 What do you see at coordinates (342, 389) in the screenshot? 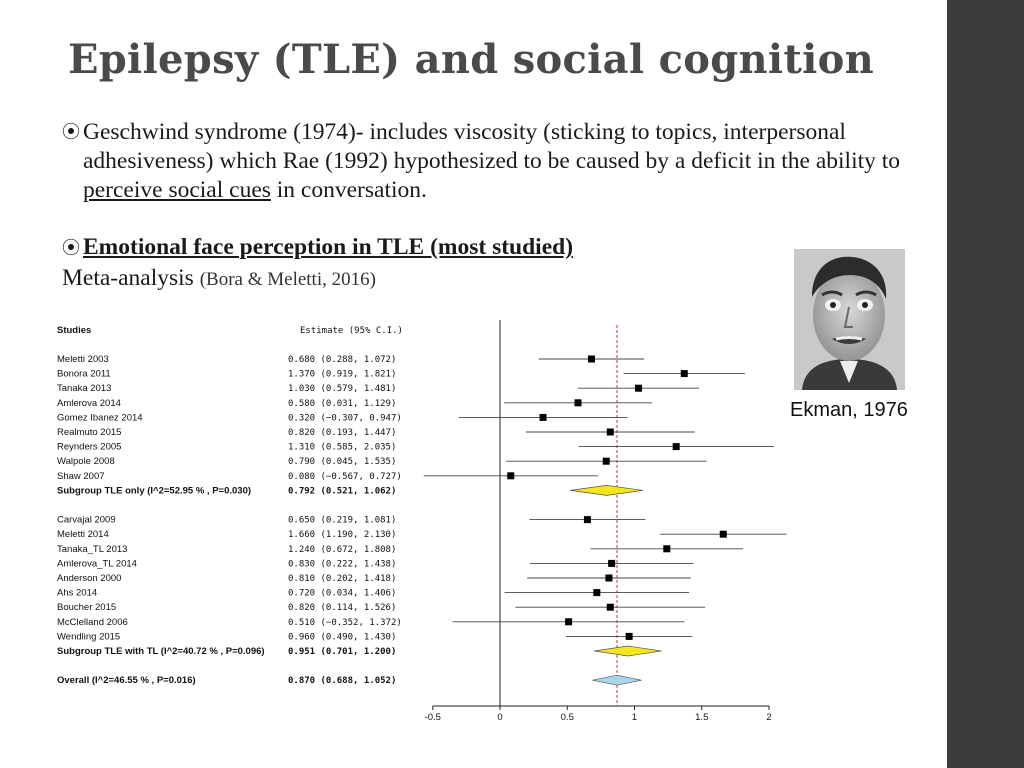
I see `study-estimate: 1.030 (0.579, 1.481)` at bounding box center [342, 389].